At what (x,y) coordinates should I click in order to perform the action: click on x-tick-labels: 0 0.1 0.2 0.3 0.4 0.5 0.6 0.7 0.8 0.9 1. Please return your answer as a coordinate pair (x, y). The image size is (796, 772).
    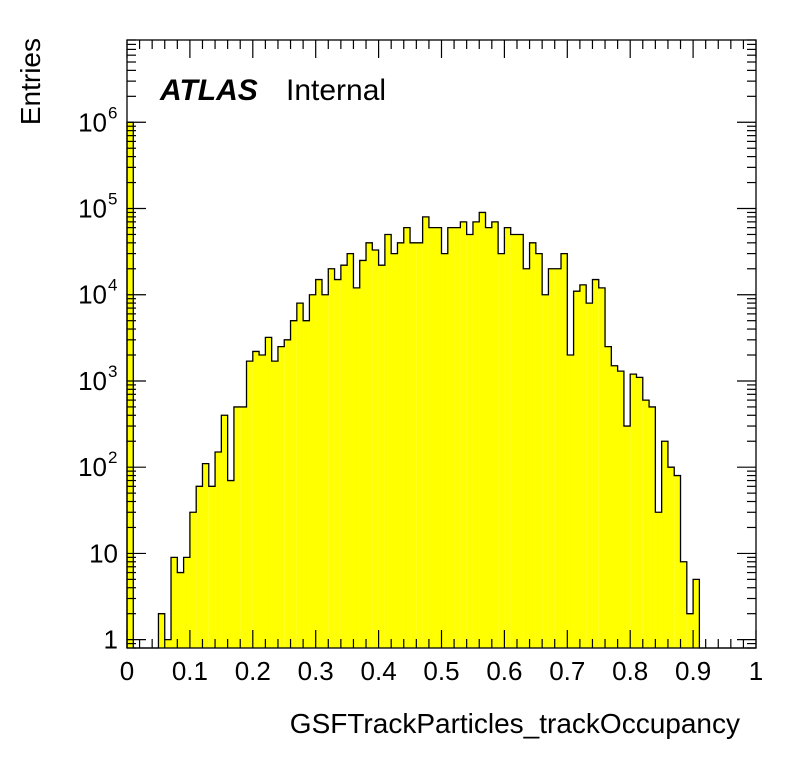
    Looking at the image, I should click on (441, 671).